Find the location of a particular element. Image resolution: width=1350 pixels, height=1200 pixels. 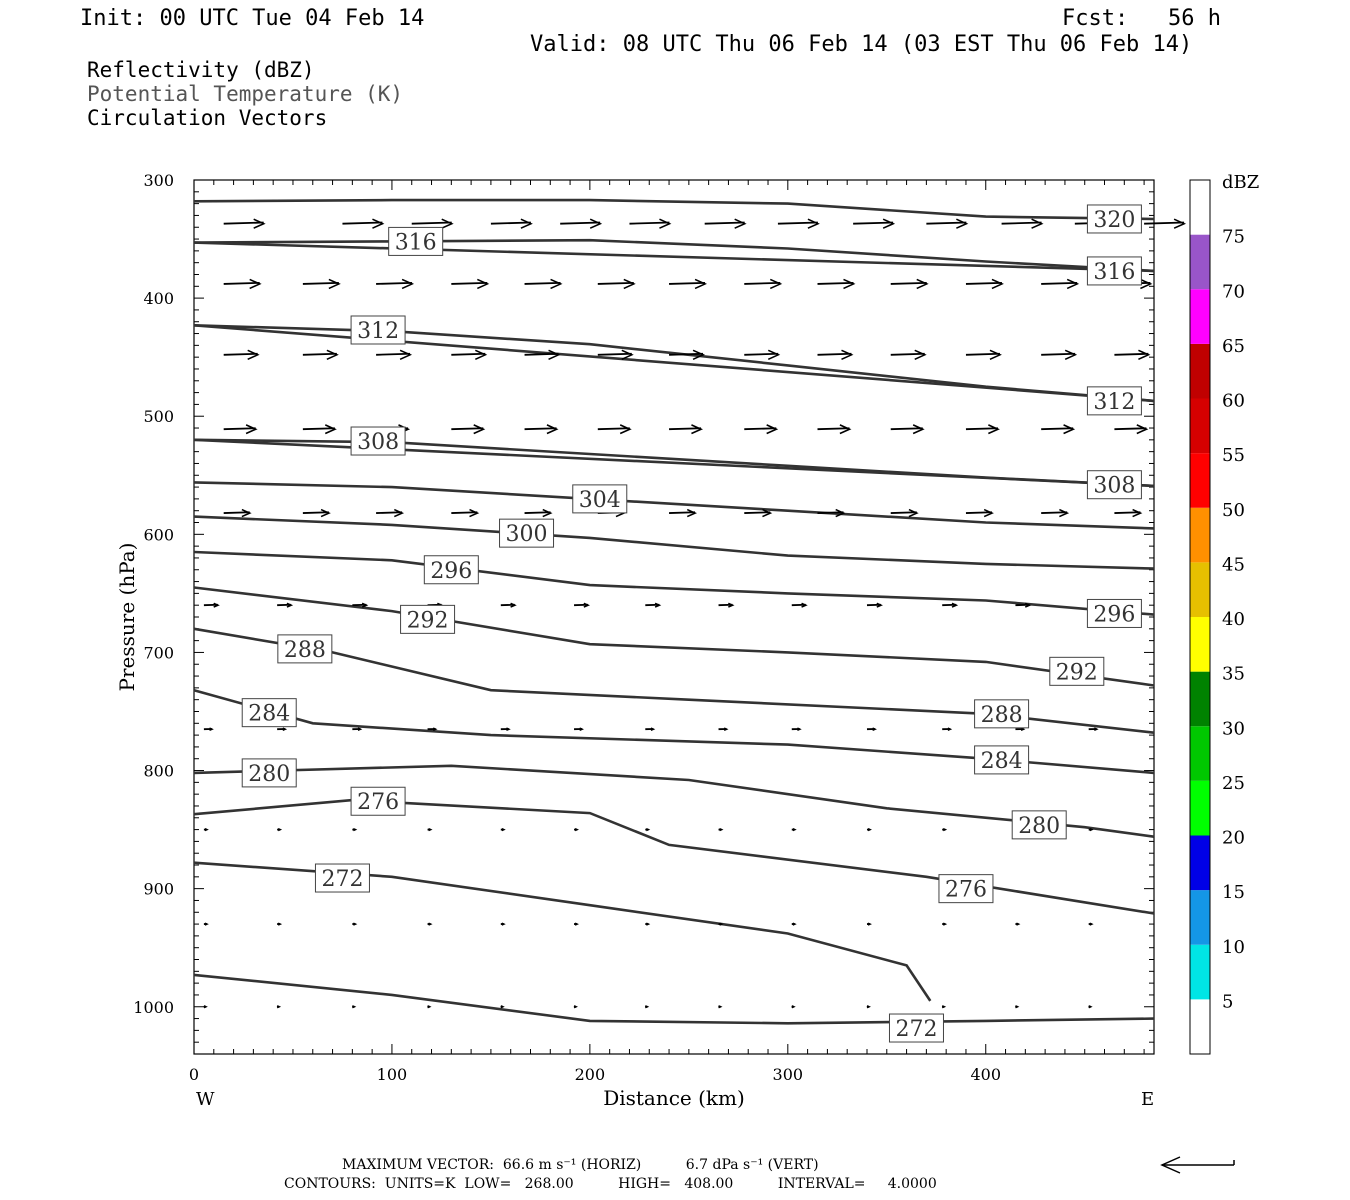

y-axis-title: Pressure (hPa) is located at coordinates (127, 617).